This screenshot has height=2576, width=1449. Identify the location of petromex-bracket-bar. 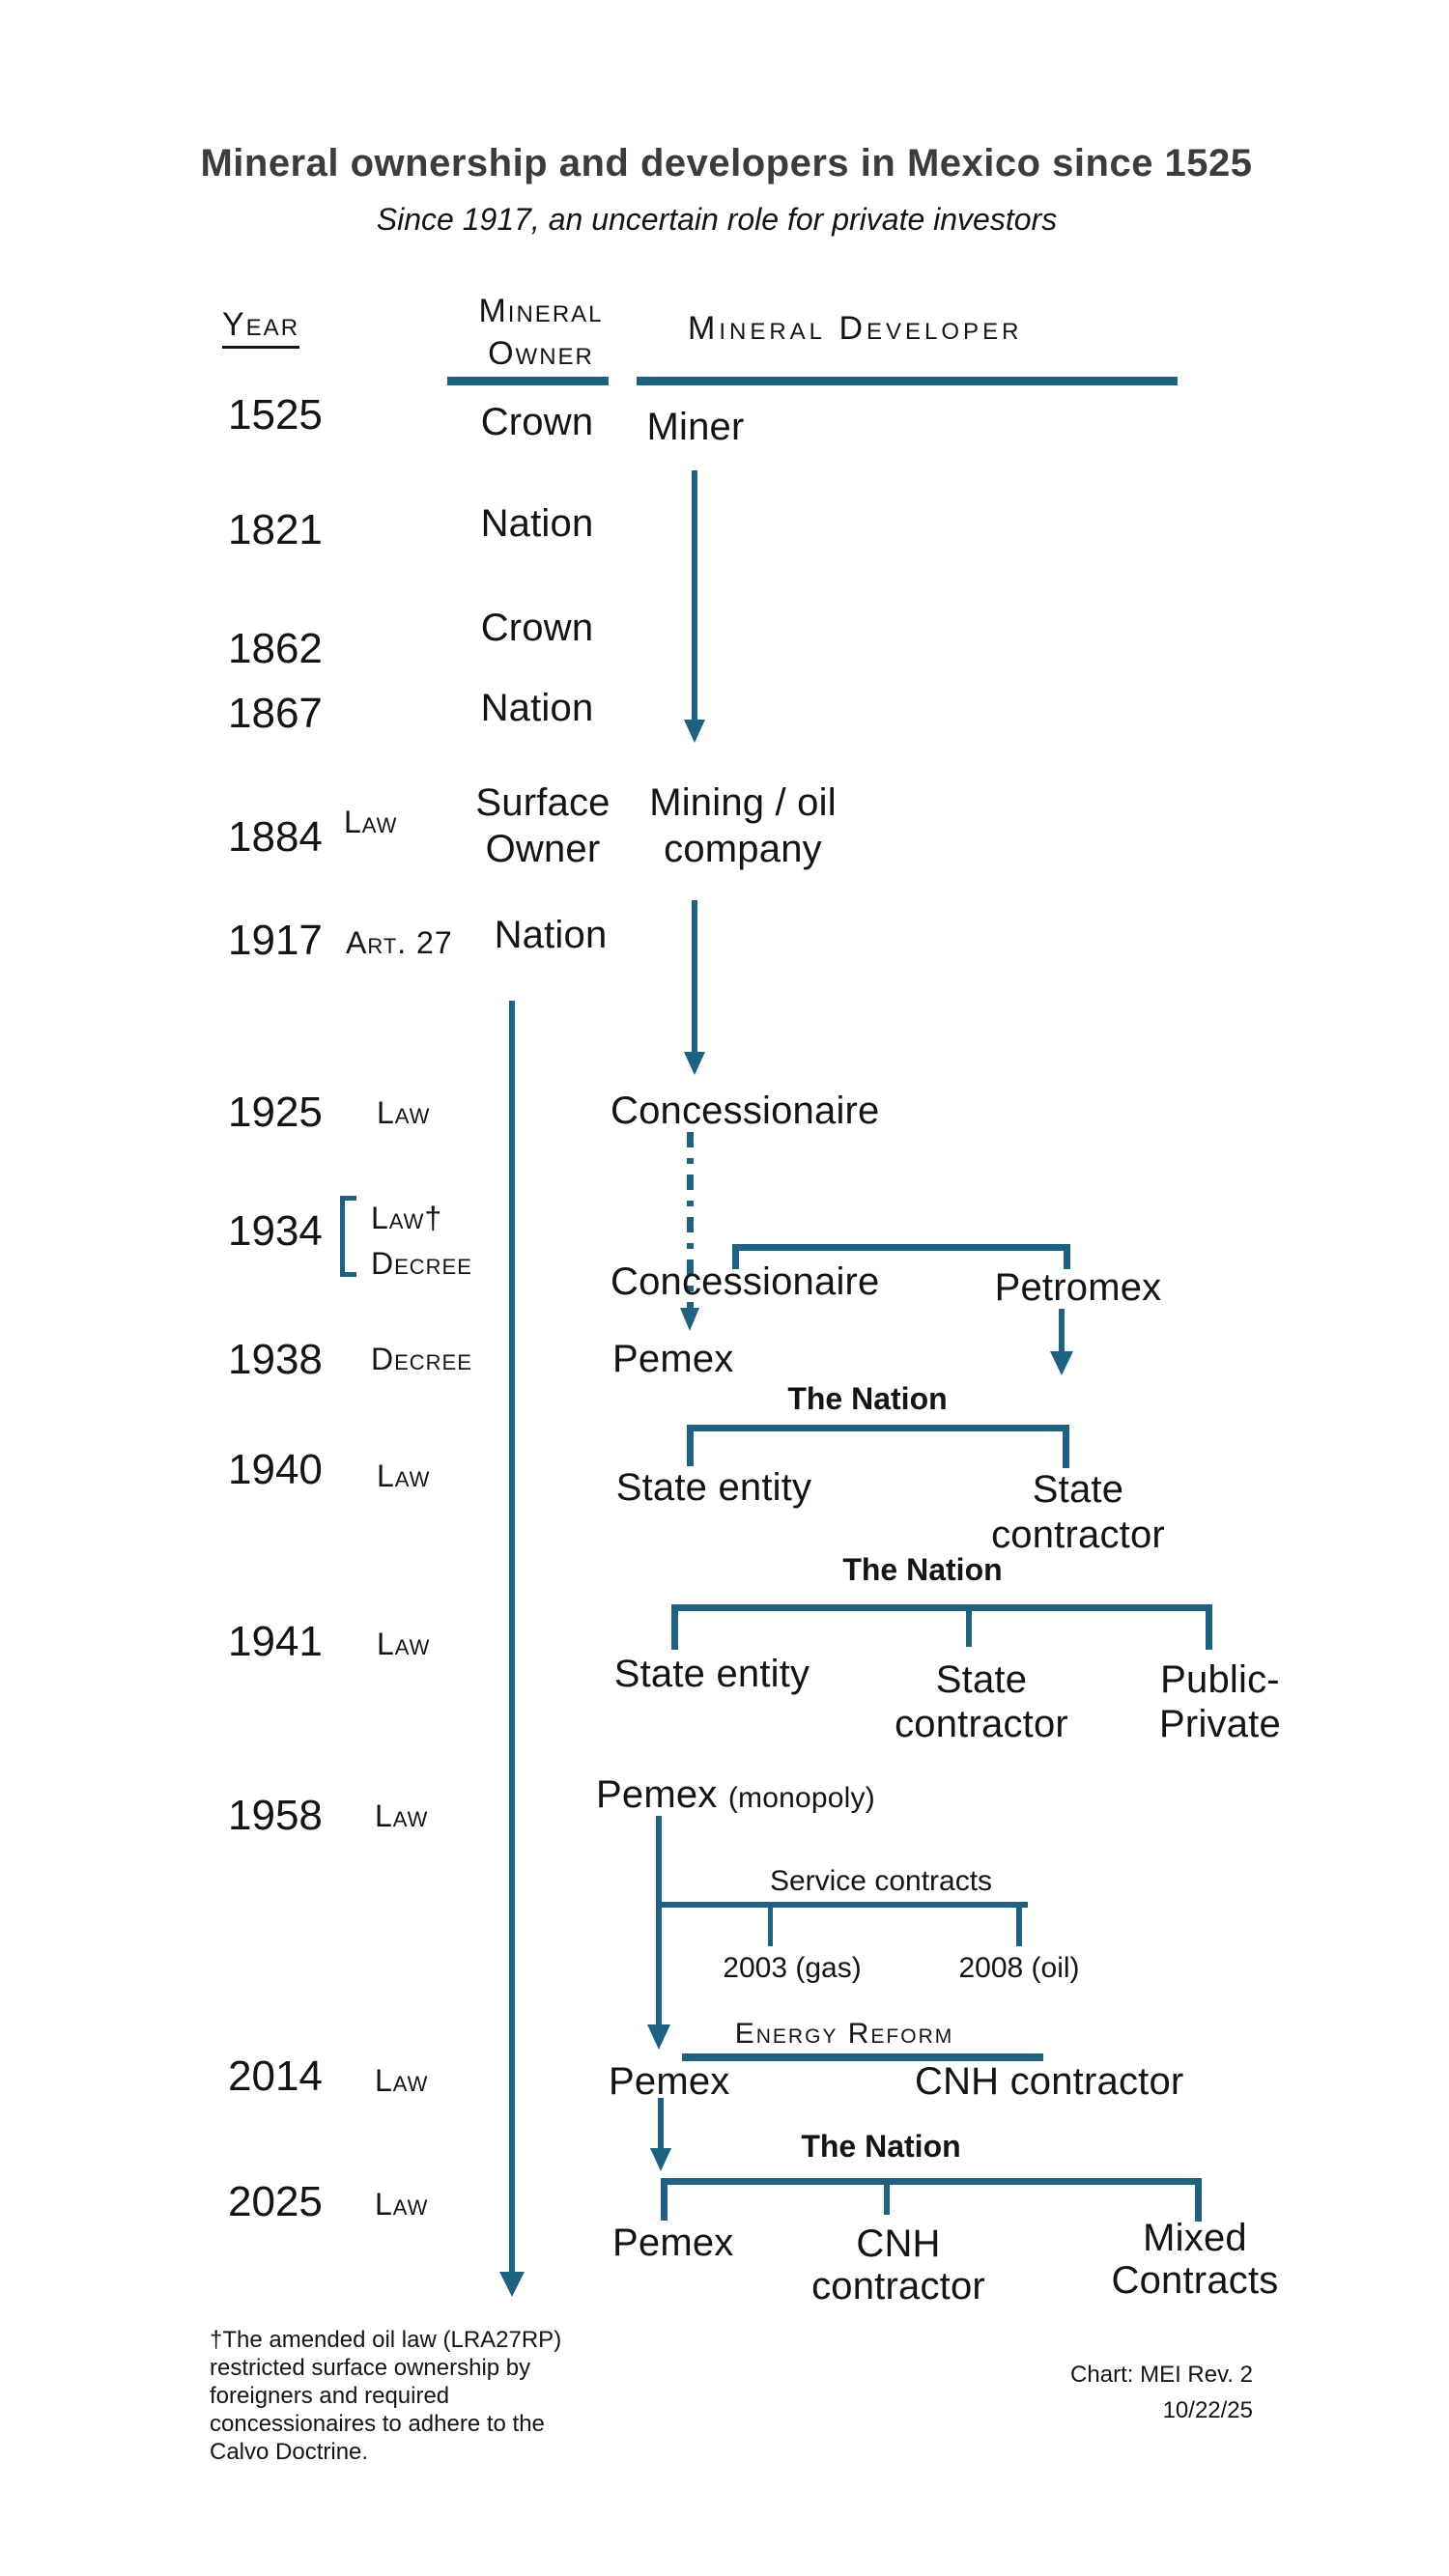
(901, 1247).